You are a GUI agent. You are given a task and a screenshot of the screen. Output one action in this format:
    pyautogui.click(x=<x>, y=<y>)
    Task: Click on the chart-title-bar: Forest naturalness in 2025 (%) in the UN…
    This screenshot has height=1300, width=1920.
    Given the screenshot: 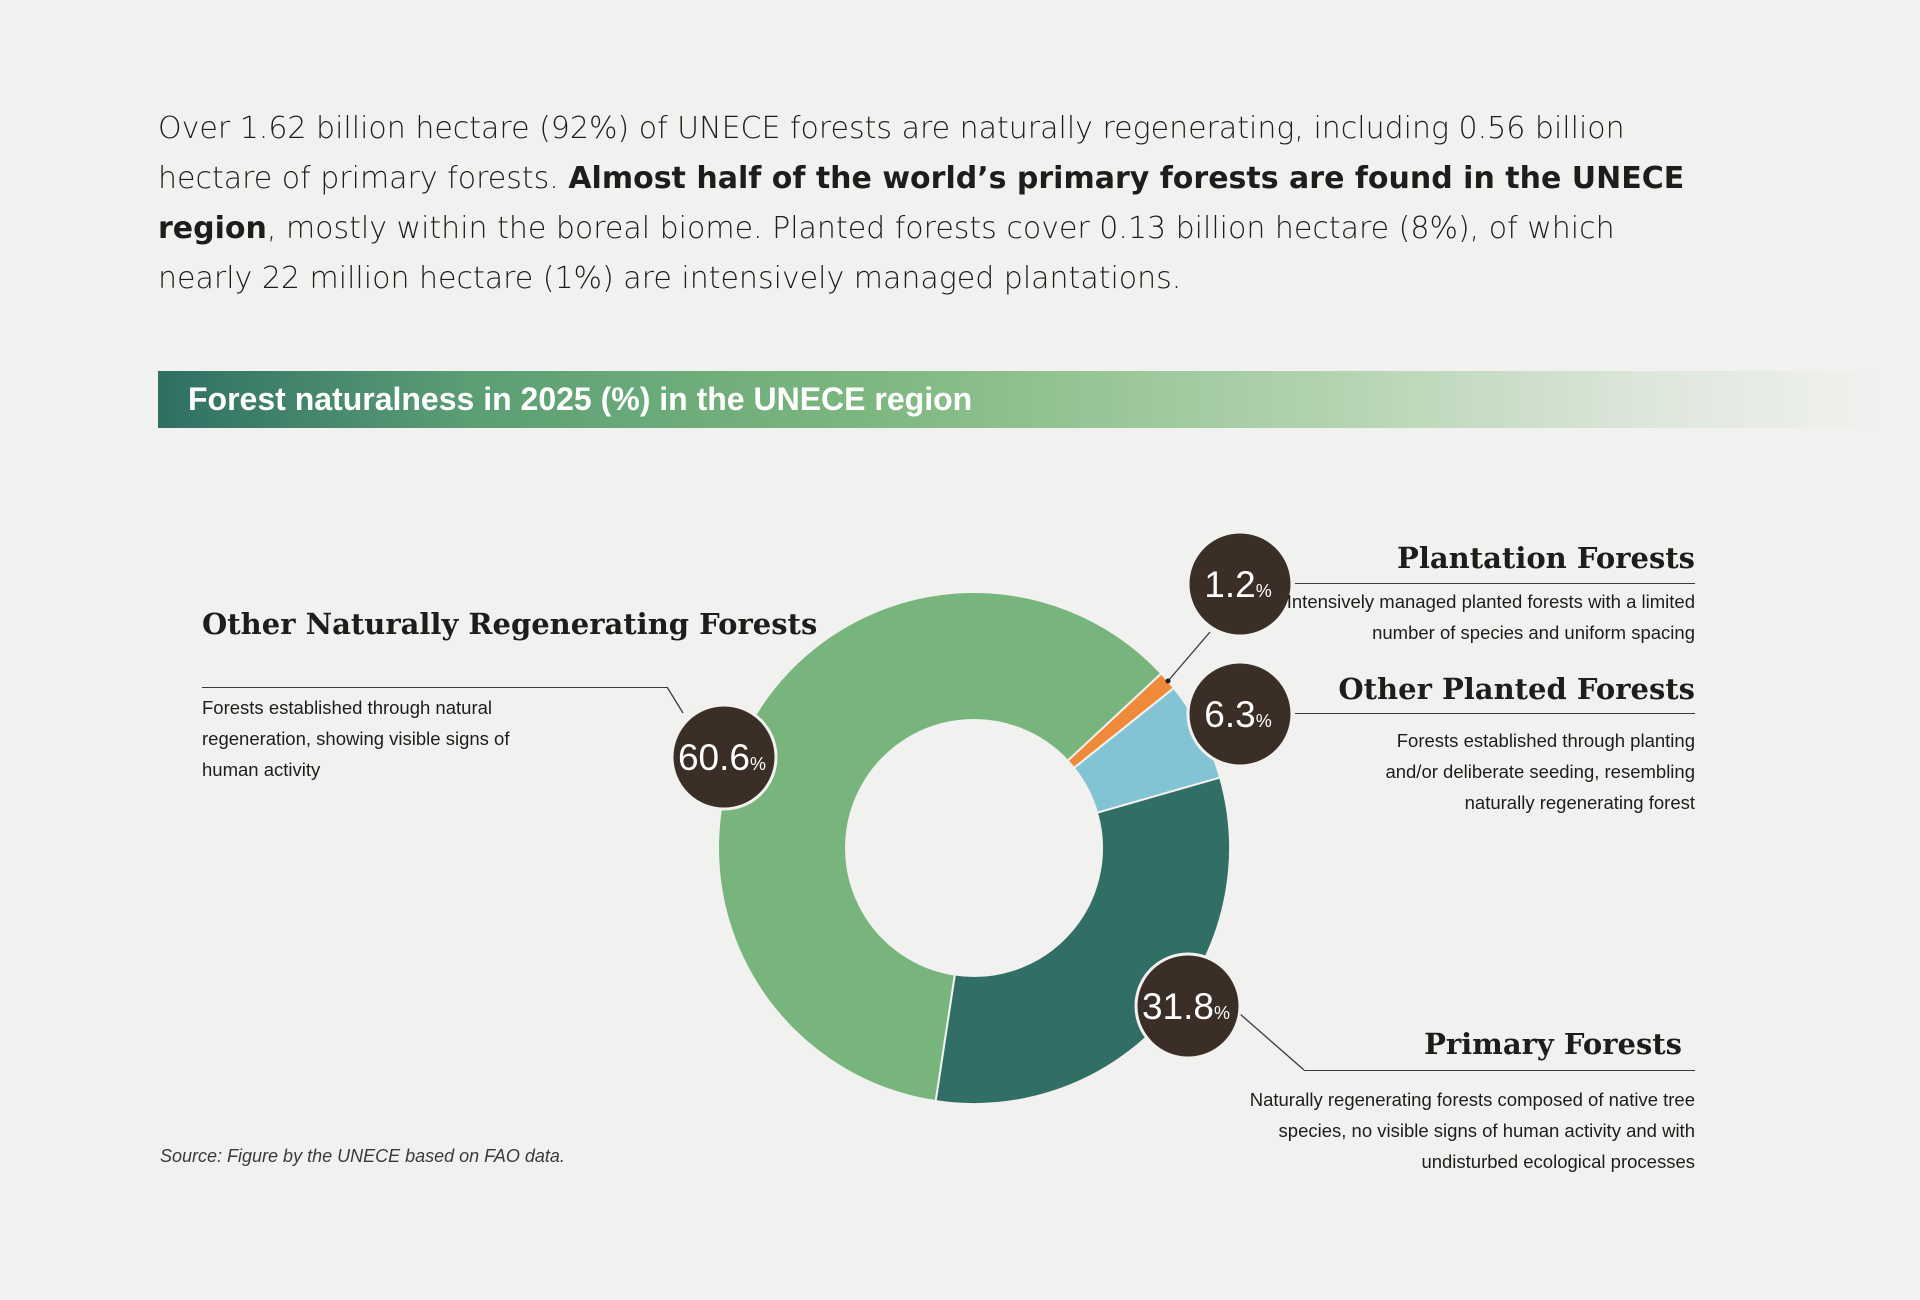 What is the action you would take?
    pyautogui.click(x=1019, y=399)
    